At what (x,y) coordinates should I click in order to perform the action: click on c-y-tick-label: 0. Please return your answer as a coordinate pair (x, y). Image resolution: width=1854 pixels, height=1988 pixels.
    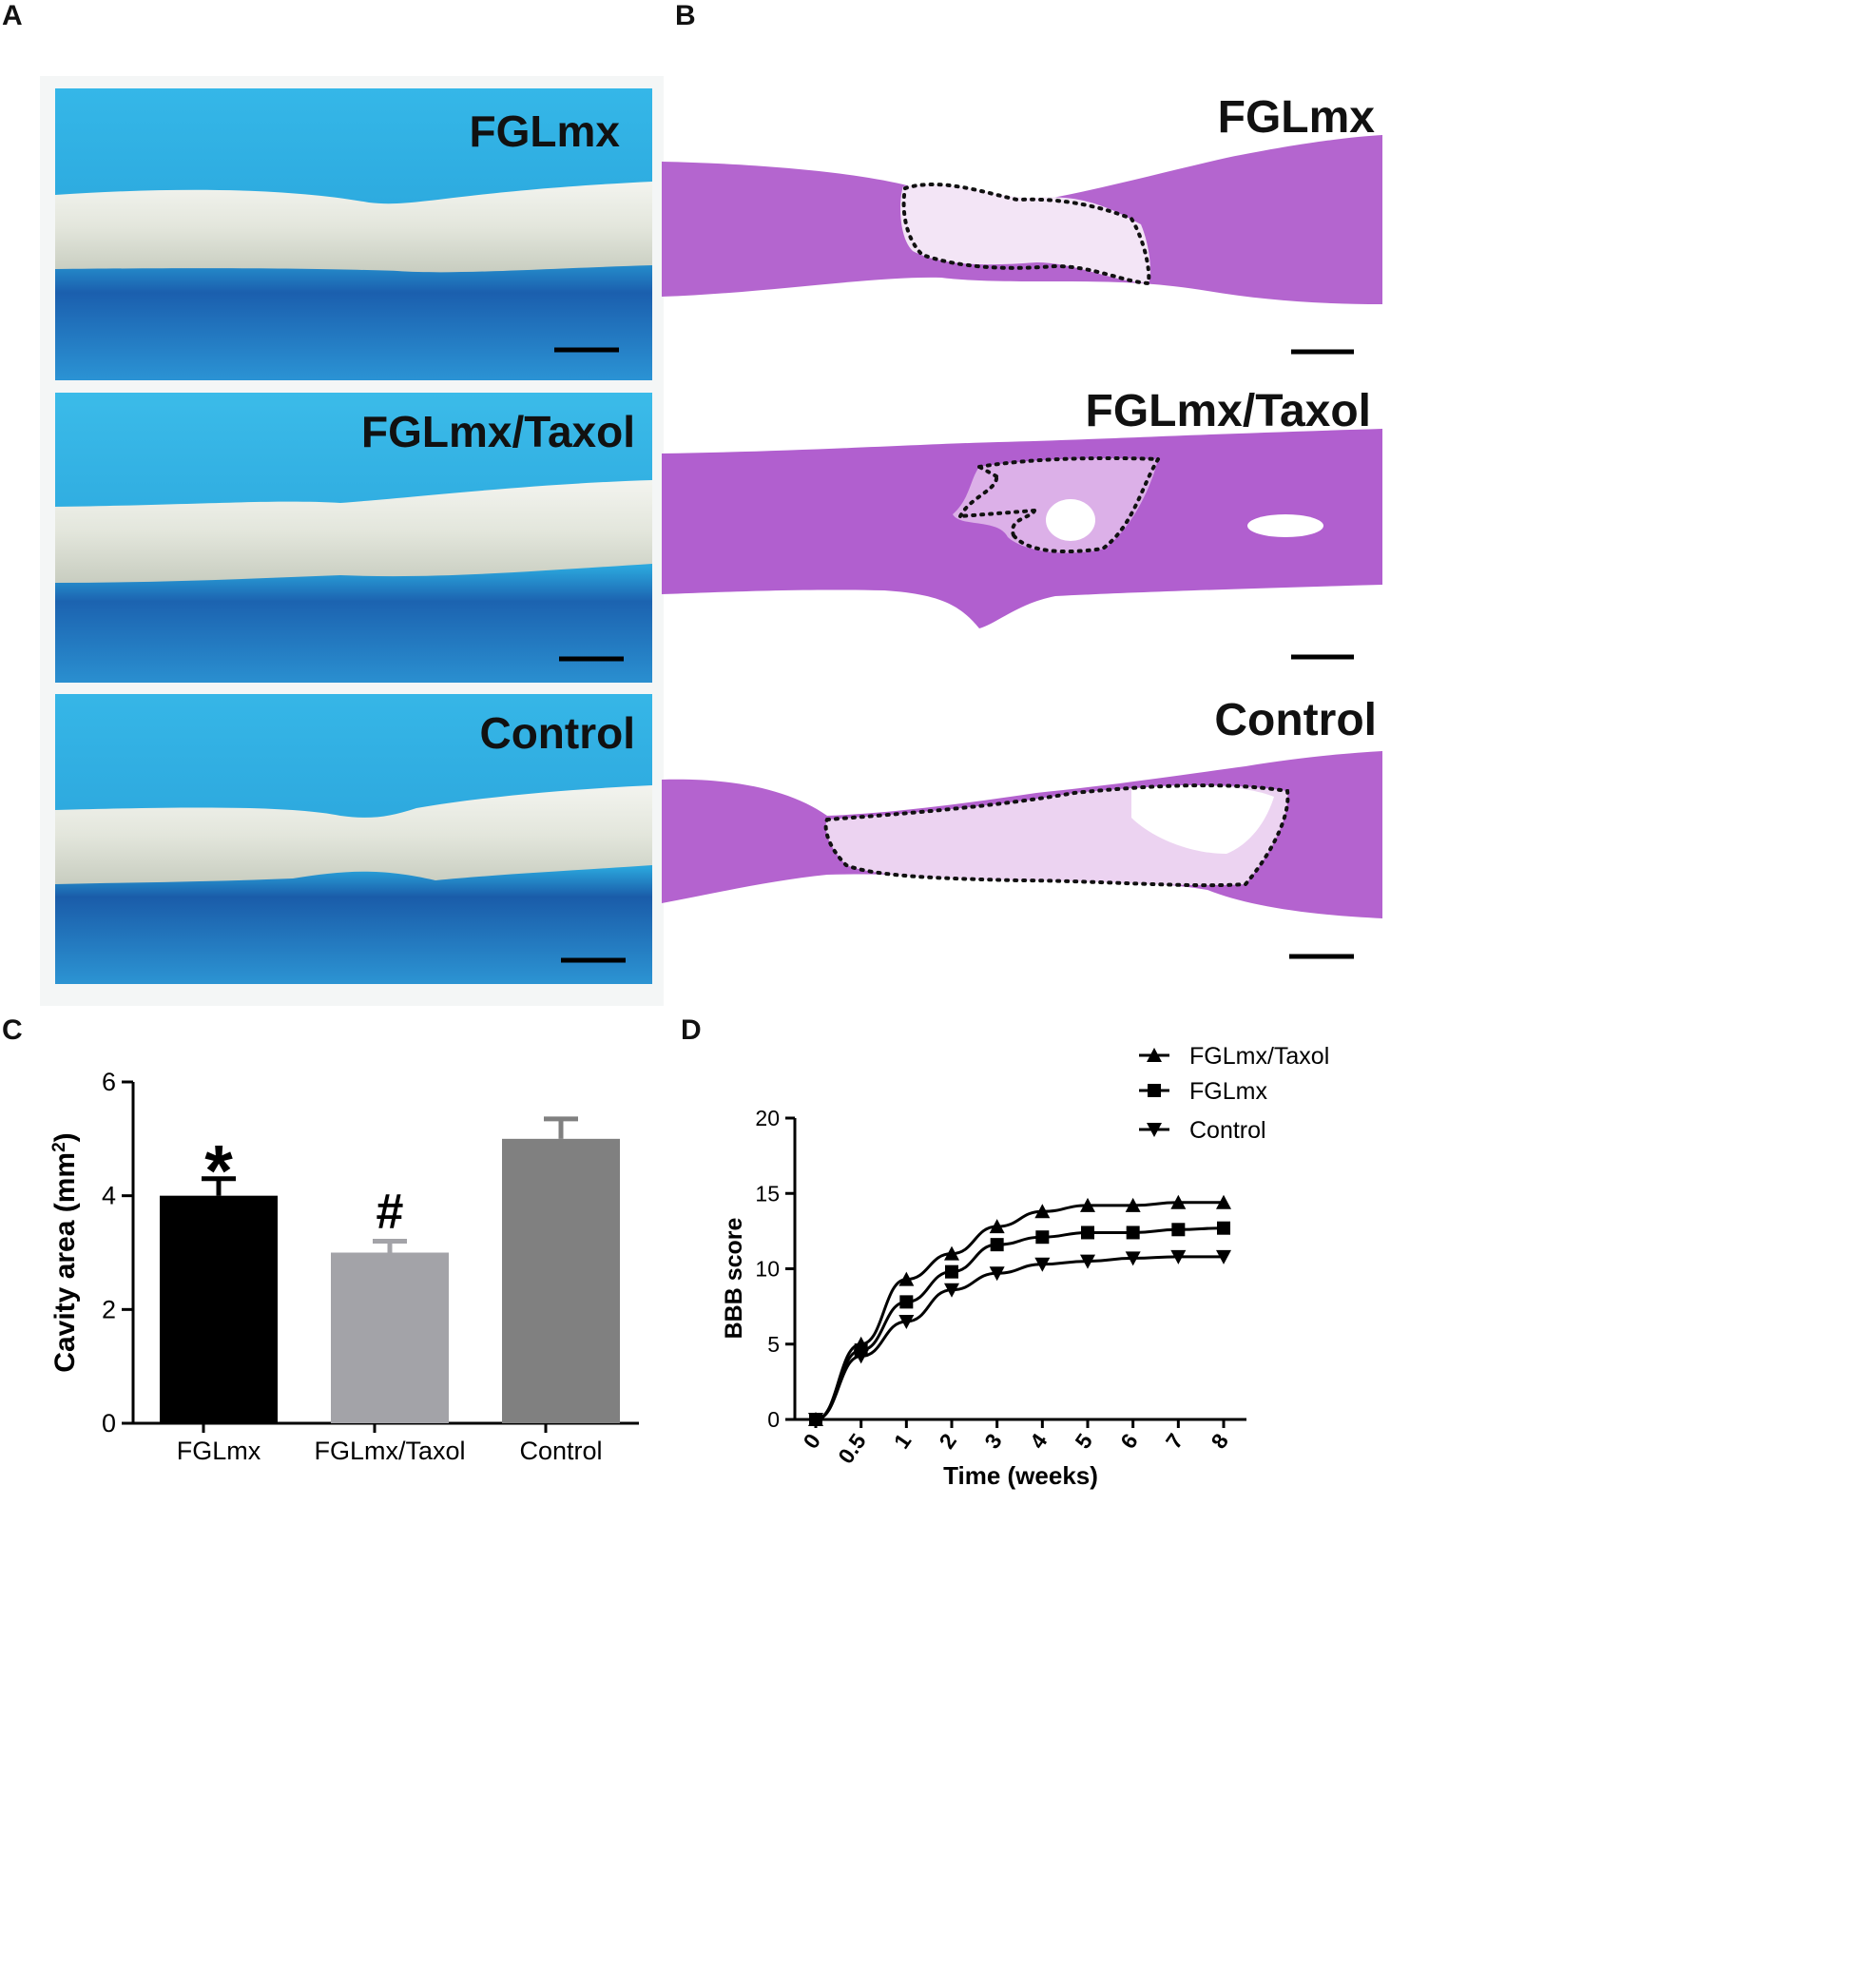
    Looking at the image, I should click on (109, 1423).